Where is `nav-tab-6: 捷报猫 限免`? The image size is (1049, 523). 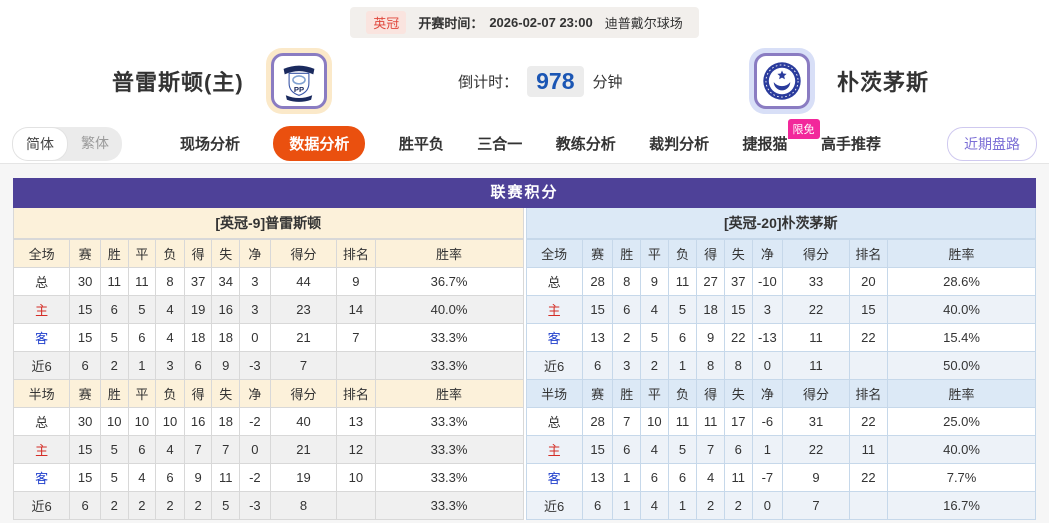 nav-tab-6: 捷报猫 限免 is located at coordinates (781, 136).